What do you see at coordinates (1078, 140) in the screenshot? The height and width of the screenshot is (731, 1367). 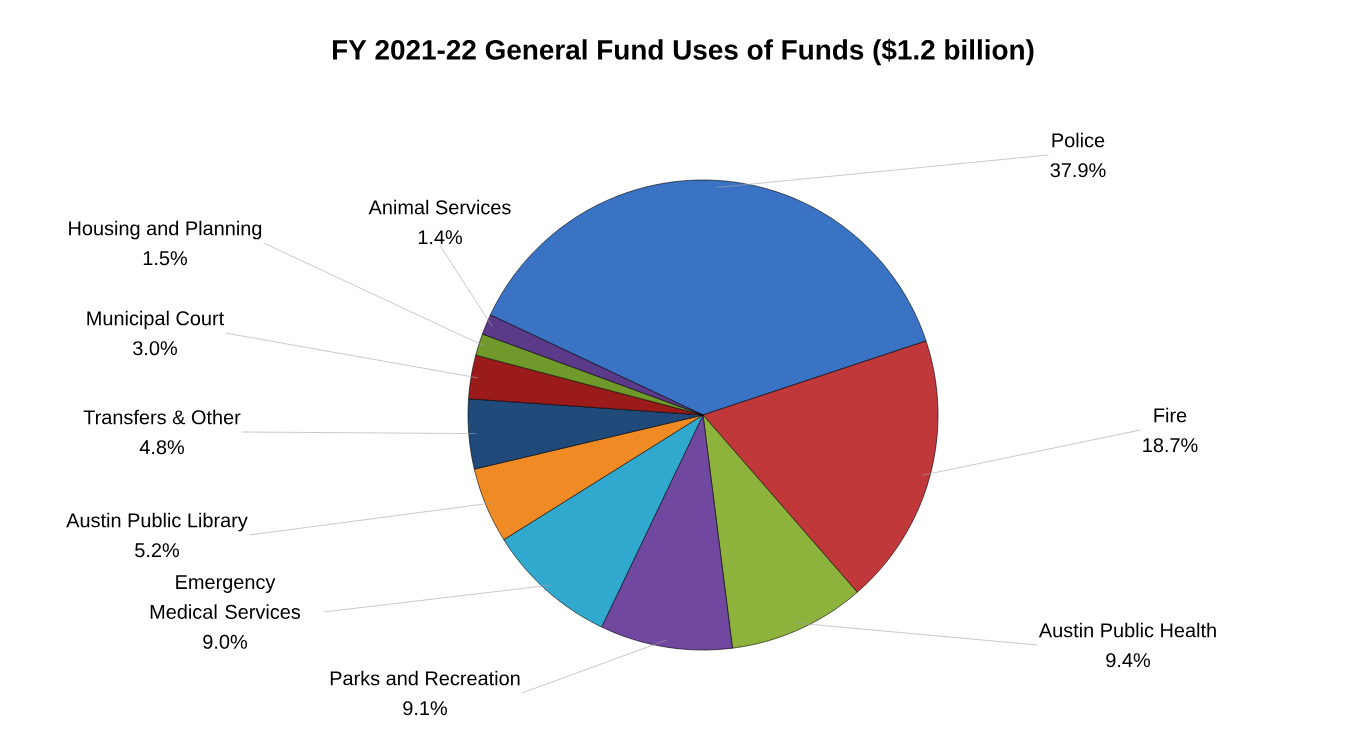 I see `slice-label: Police` at bounding box center [1078, 140].